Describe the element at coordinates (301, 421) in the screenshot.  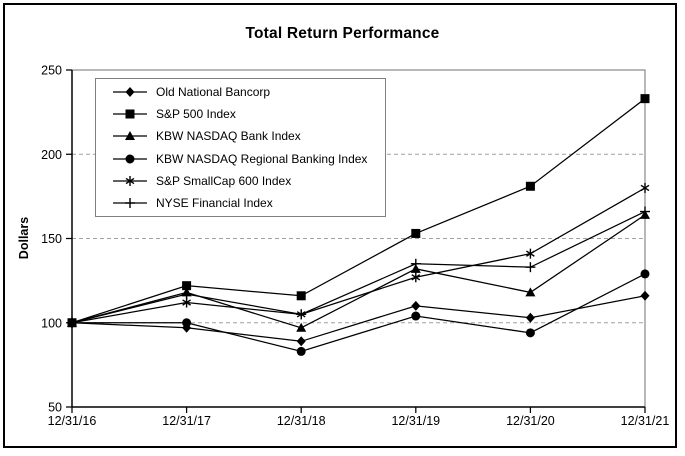
I see `x-tick-label: 12/31/18` at that location.